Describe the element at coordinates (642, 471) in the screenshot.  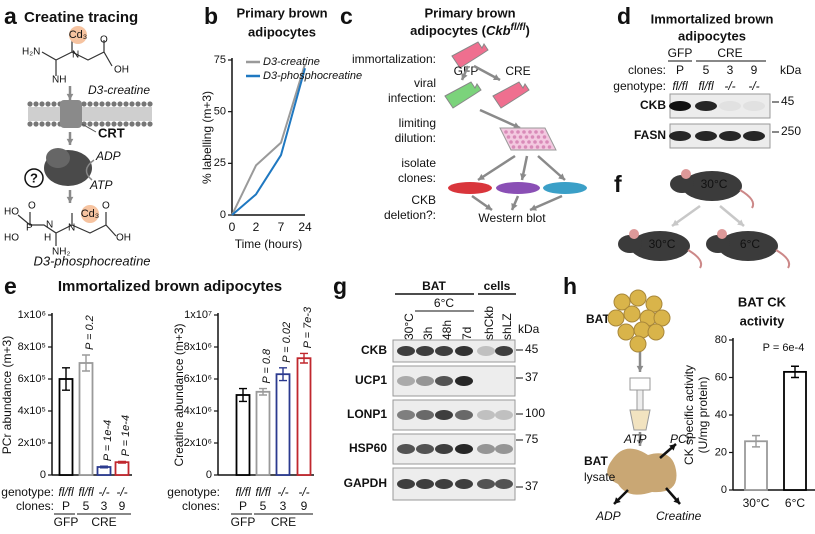
I see `lysate` at that location.